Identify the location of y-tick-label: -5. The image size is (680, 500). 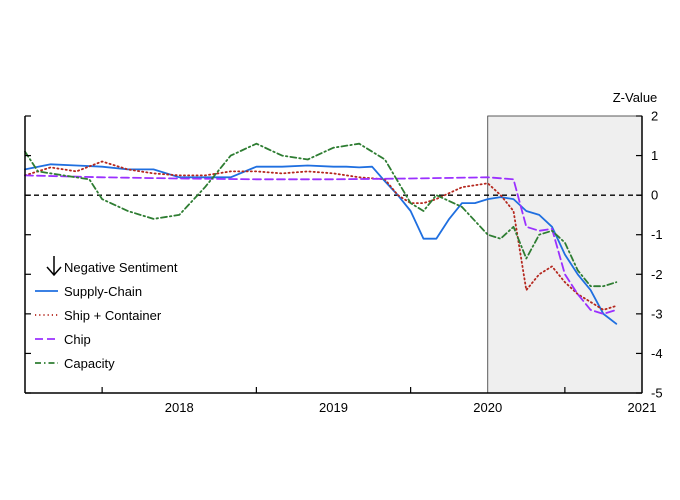
(657, 393).